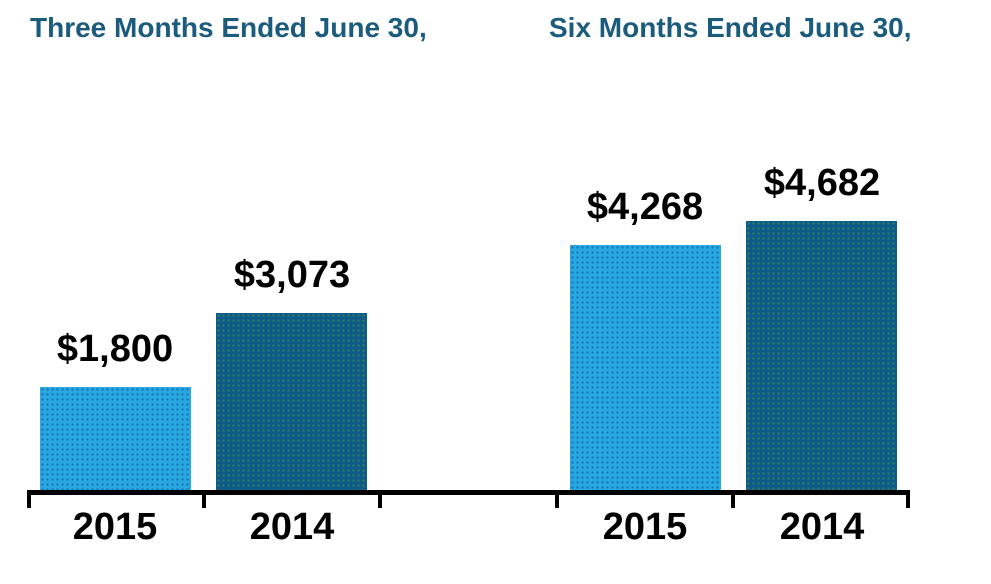  Describe the element at coordinates (292, 275) in the screenshot. I see `value-label-three-months-2014: $3,073` at that location.